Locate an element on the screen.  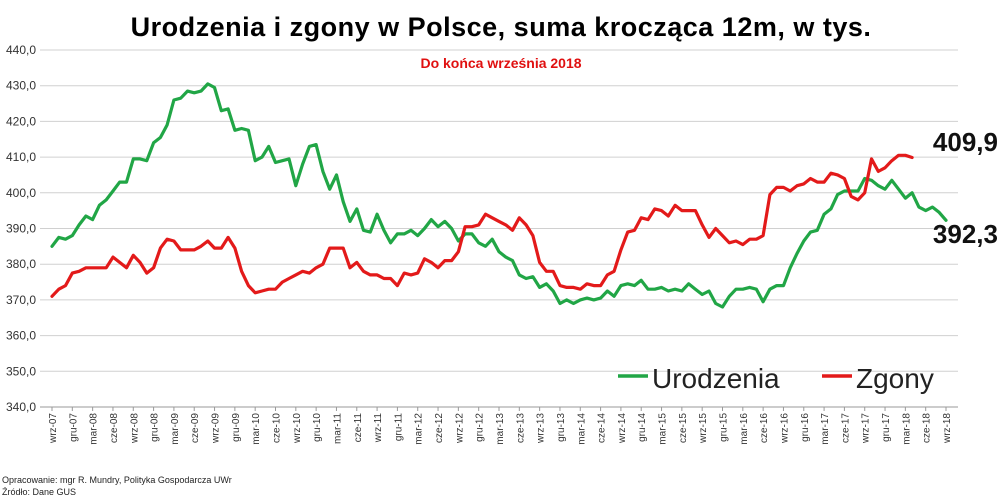
legend: Urodzenia Zgony is located at coordinates (776, 378).